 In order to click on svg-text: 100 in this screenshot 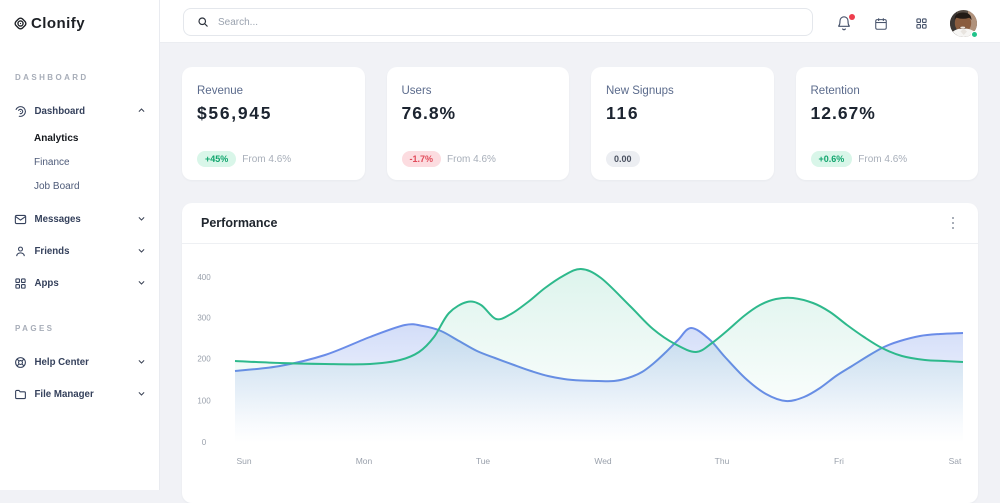, I will do `click(204, 400)`.